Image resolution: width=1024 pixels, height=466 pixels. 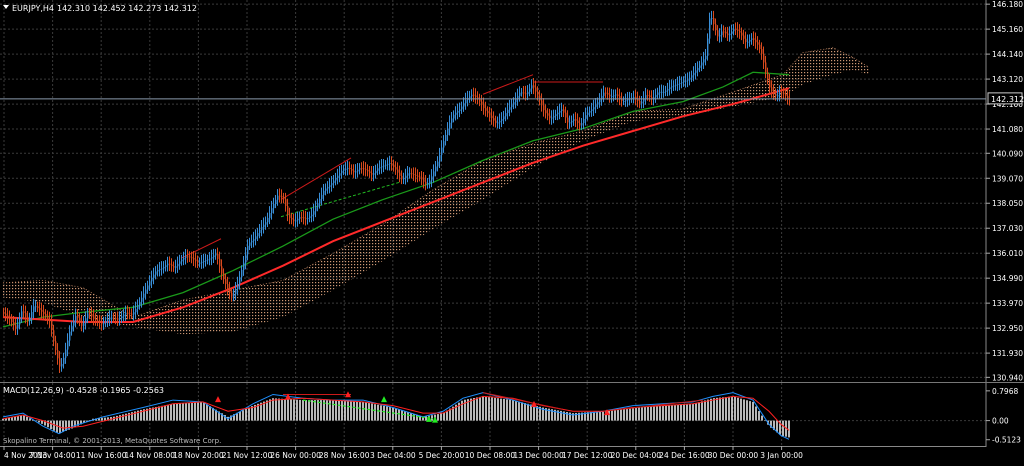 I want to click on dropdown-triangle-icon, so click(x=6, y=7).